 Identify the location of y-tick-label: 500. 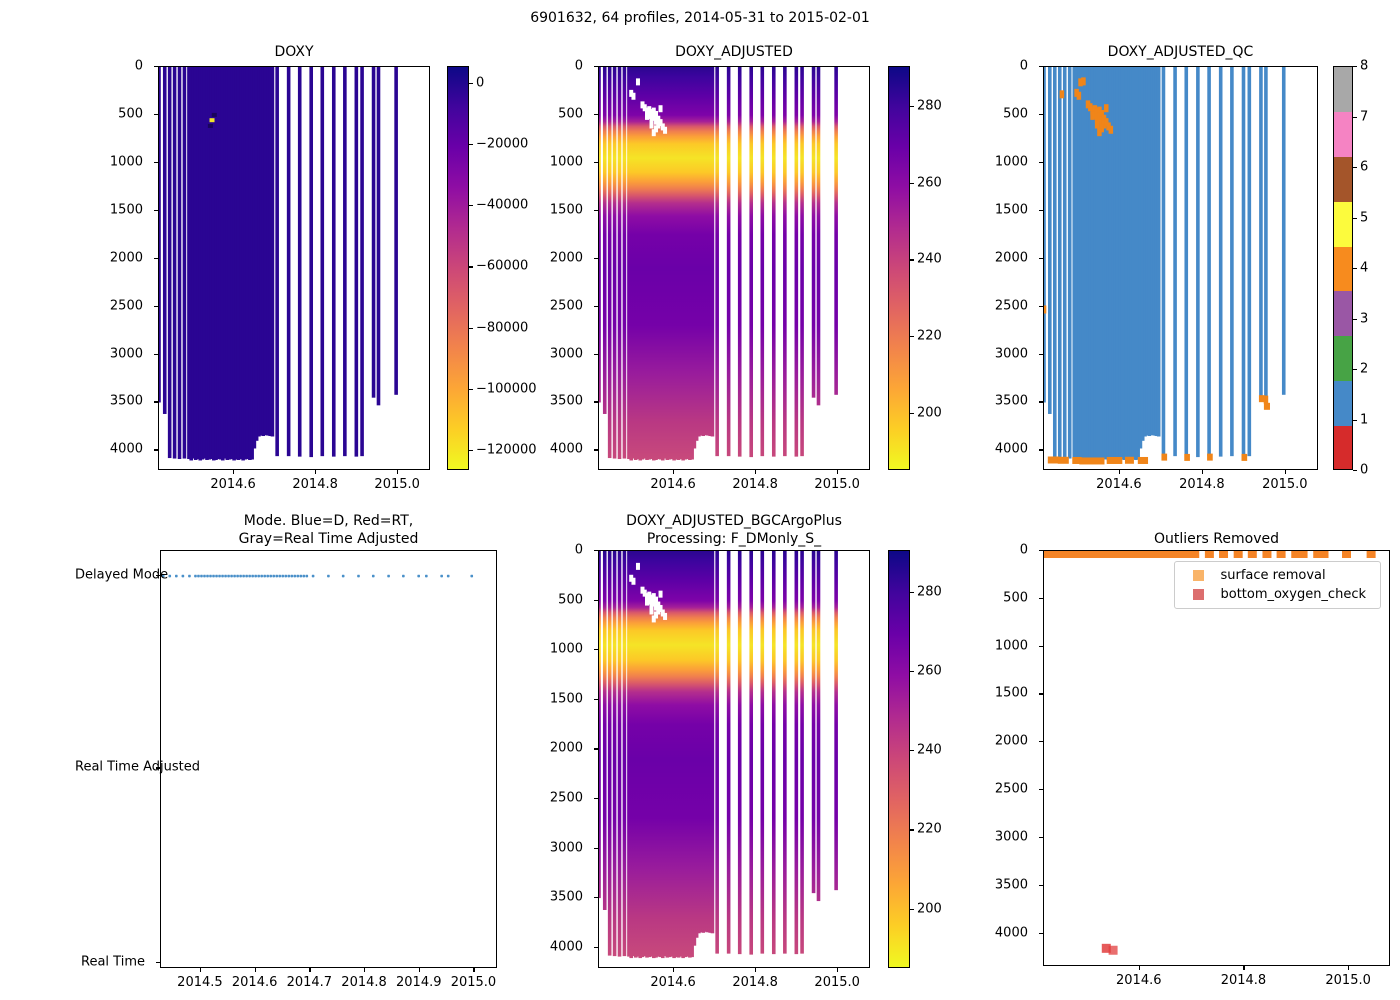
(570, 600).